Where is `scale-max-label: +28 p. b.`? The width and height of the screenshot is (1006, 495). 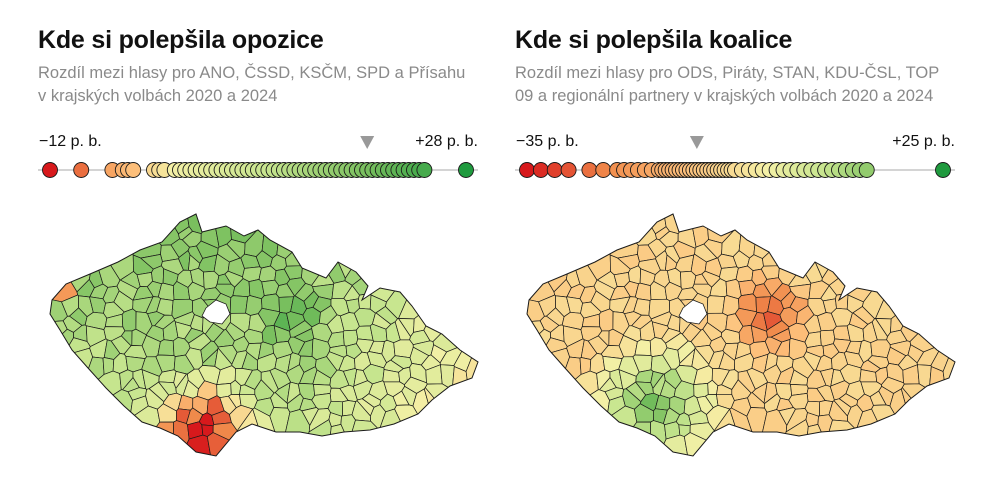
scale-max-label: +28 p. b. is located at coordinates (446, 141).